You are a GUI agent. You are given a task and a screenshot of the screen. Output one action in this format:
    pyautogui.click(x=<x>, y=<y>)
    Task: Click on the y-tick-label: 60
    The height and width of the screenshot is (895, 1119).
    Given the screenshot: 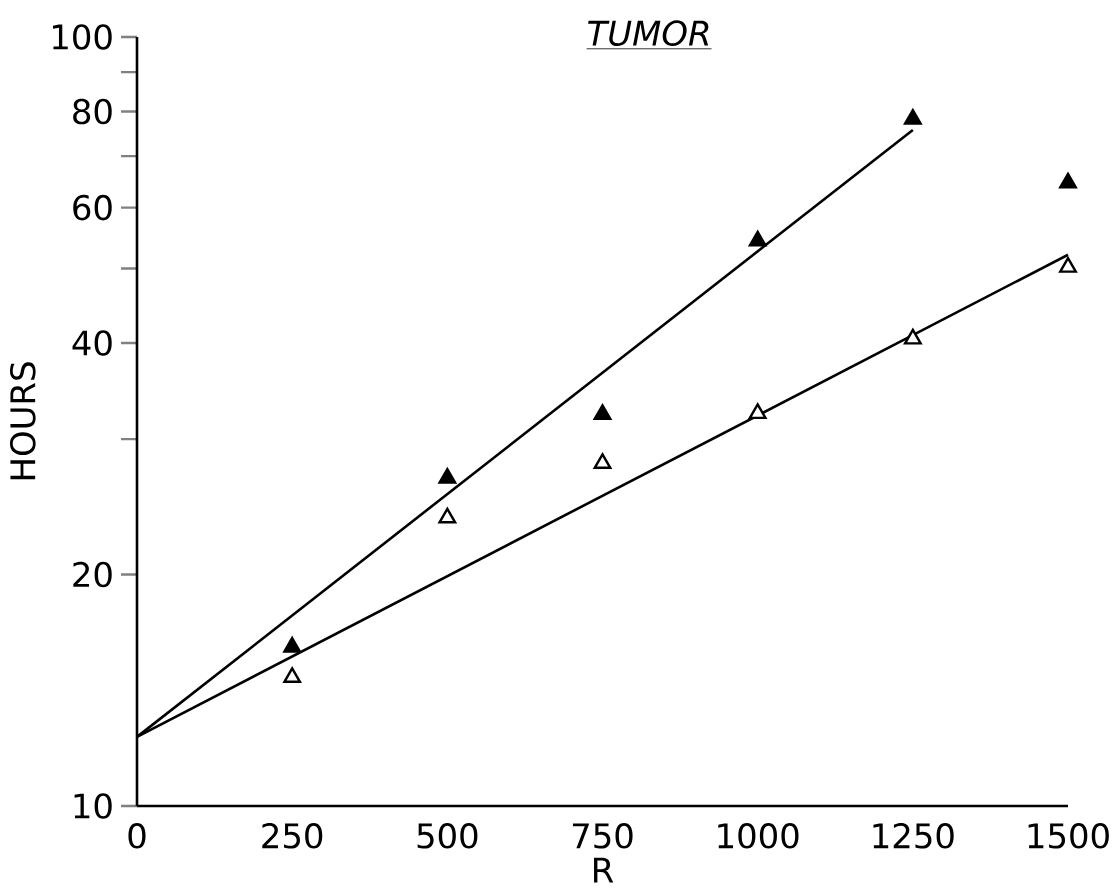 What is the action you would take?
    pyautogui.click(x=92, y=207)
    